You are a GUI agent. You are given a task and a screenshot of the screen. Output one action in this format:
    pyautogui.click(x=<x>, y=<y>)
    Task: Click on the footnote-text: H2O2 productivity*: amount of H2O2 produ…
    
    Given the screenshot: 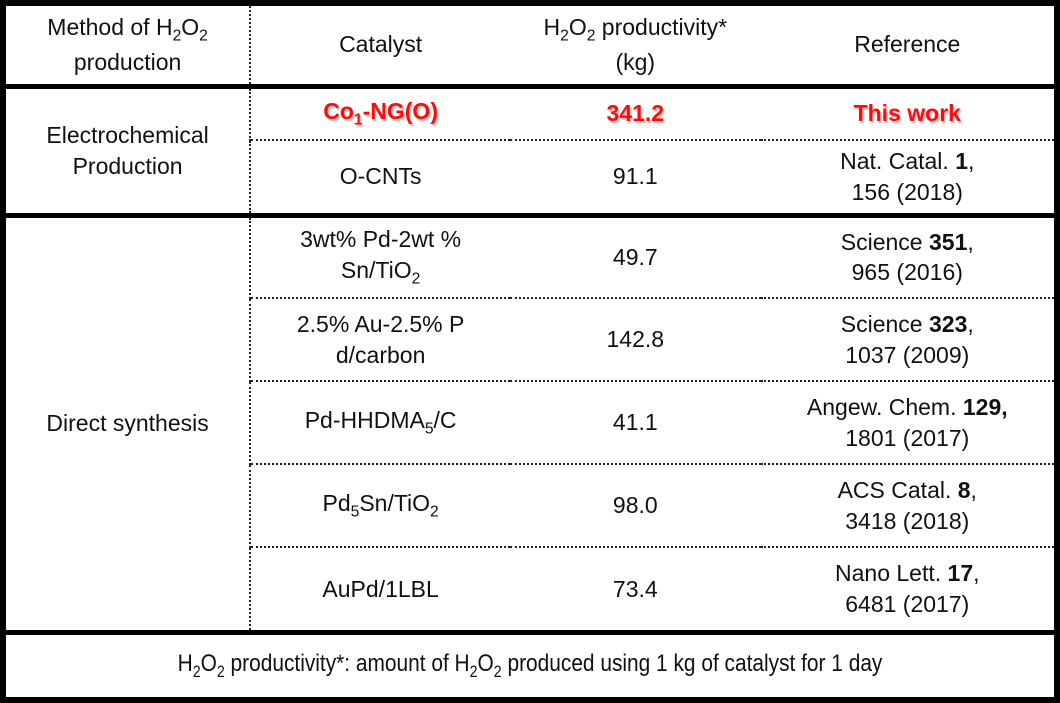 What is the action you would take?
    pyautogui.click(x=530, y=665)
    